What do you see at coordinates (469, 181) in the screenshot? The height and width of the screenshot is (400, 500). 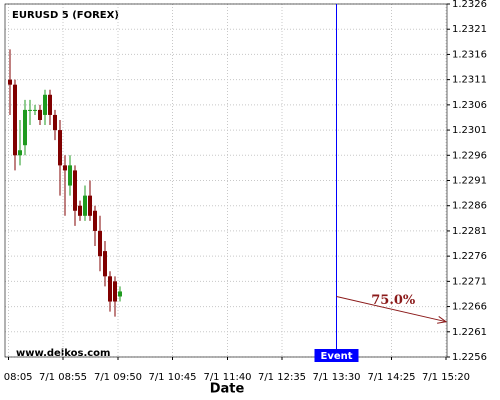 I see `y-tick-label: 1.2291` at bounding box center [469, 181].